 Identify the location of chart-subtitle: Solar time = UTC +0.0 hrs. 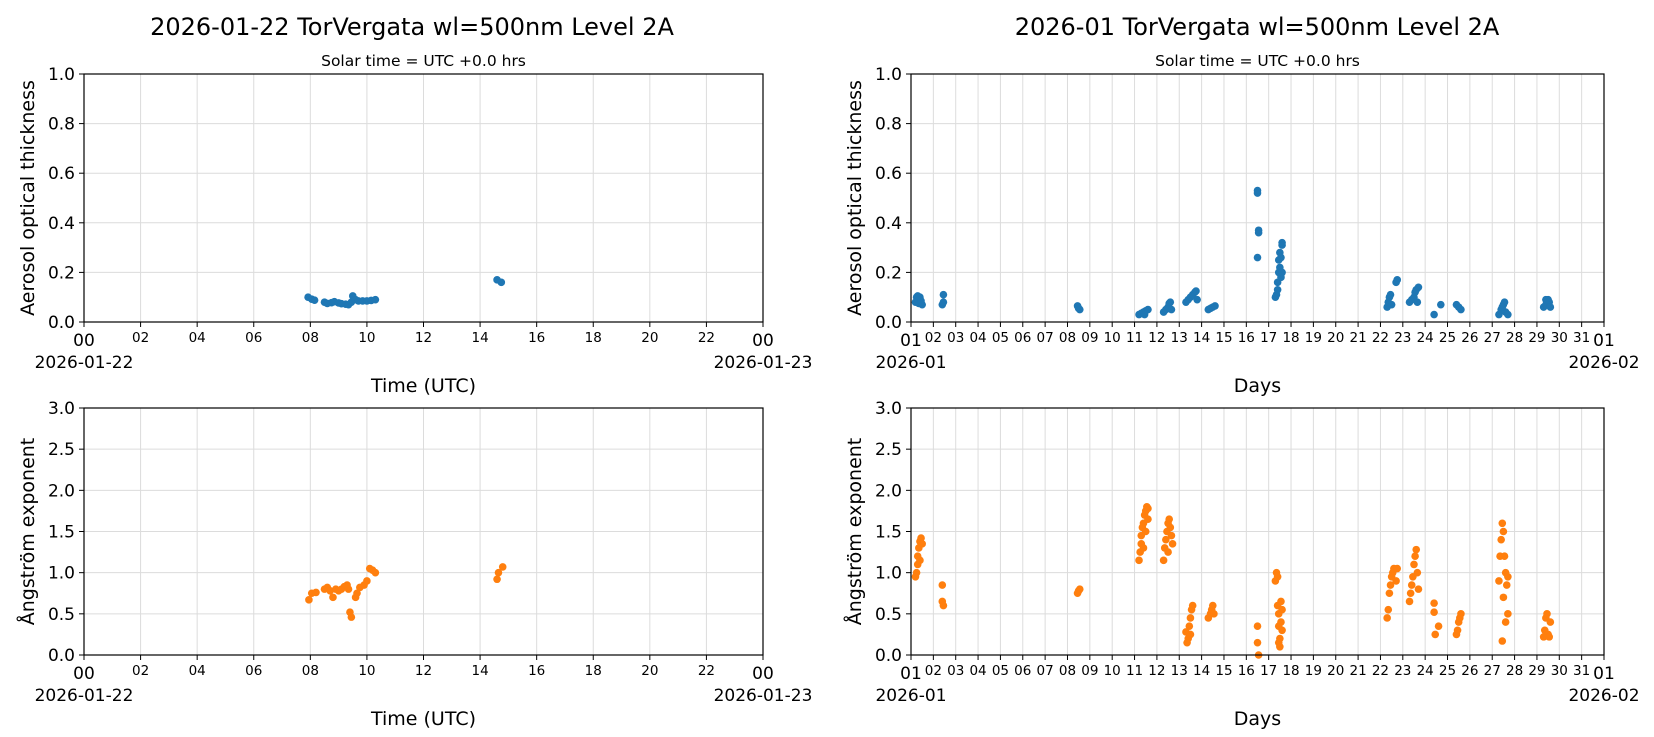
(1257, 61).